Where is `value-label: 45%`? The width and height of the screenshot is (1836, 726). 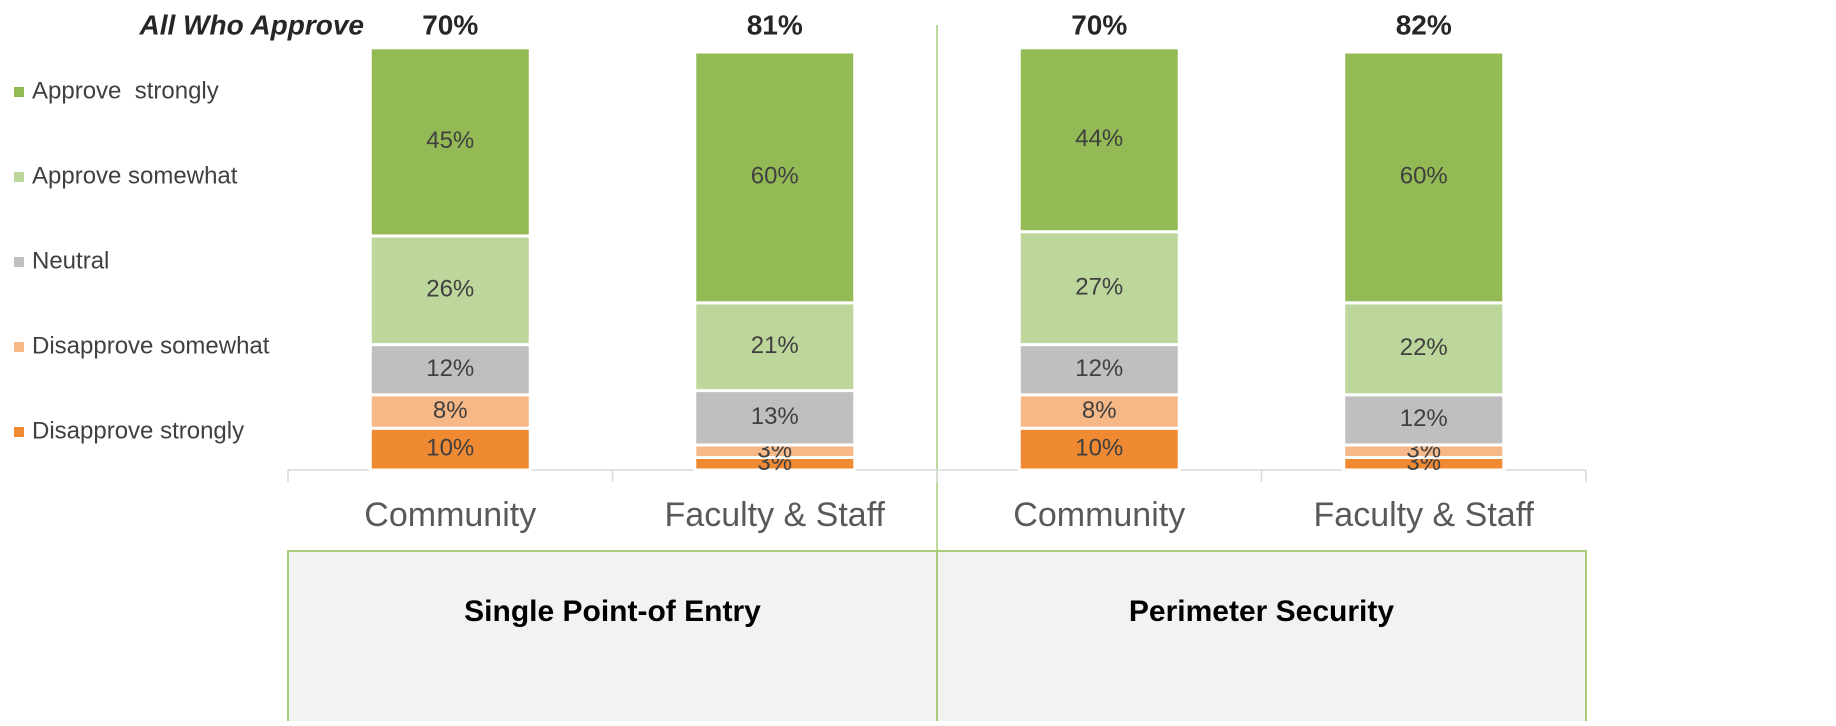 value-label: 45% is located at coordinates (450, 140).